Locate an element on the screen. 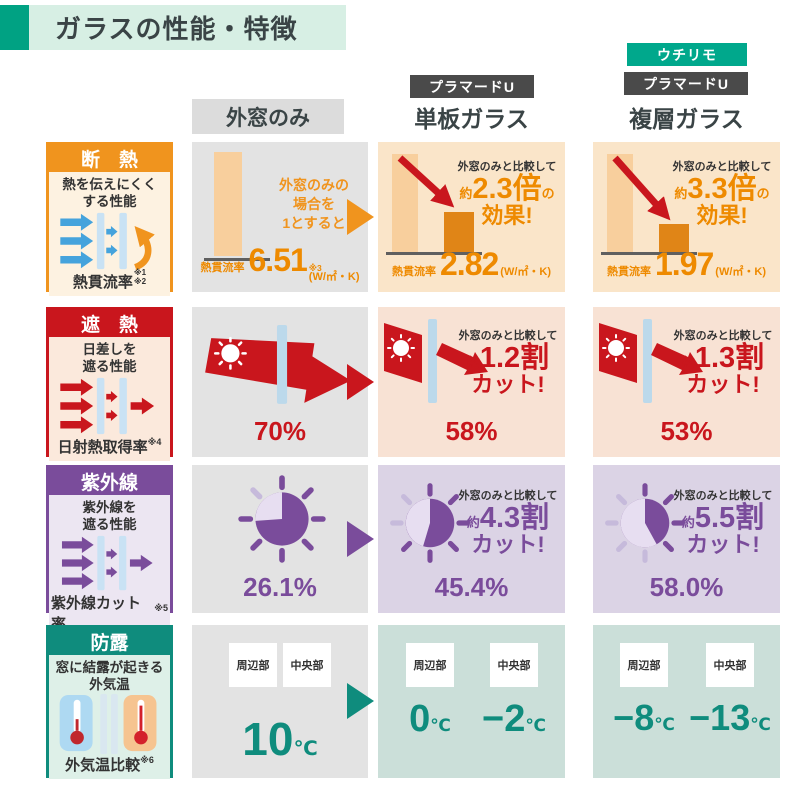 The height and width of the screenshot is (800, 800). uv-outer-value: 26.1% is located at coordinates (280, 587).